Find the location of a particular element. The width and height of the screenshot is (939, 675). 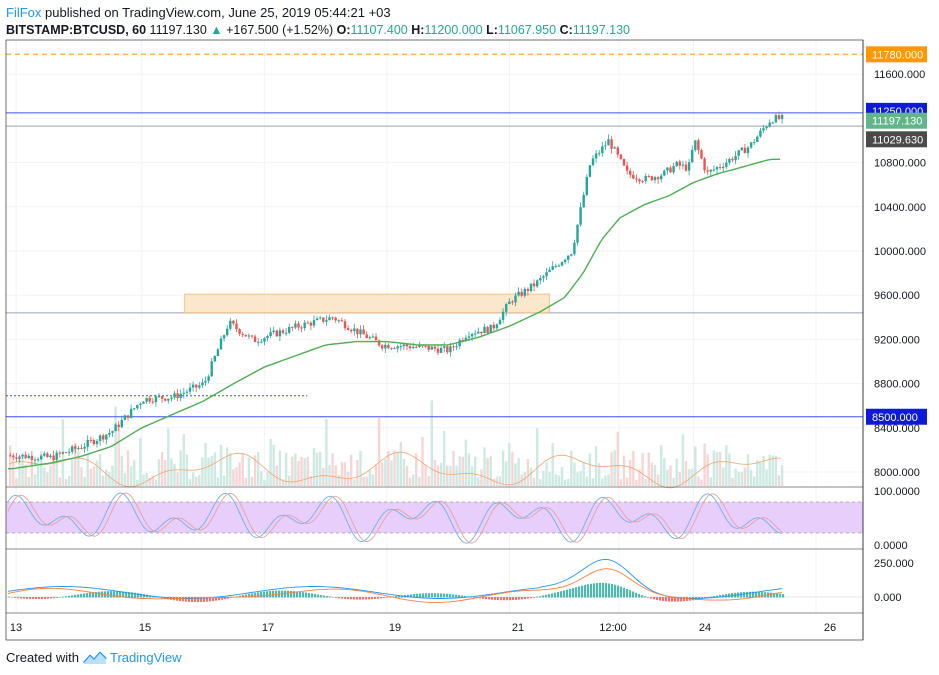

time-tick-label: 24 is located at coordinates (705, 628).